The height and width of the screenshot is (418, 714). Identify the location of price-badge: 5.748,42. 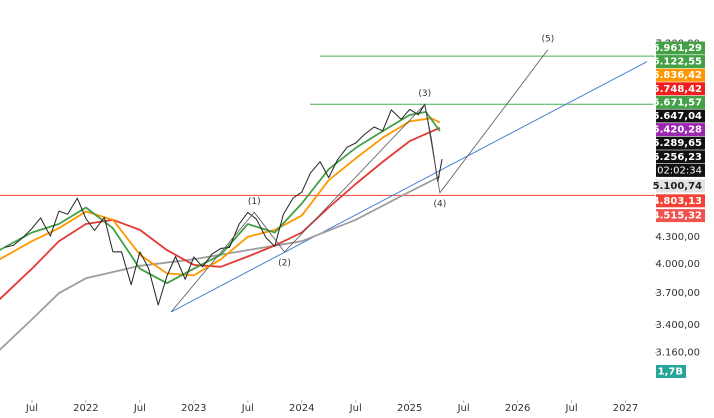
(679, 89).